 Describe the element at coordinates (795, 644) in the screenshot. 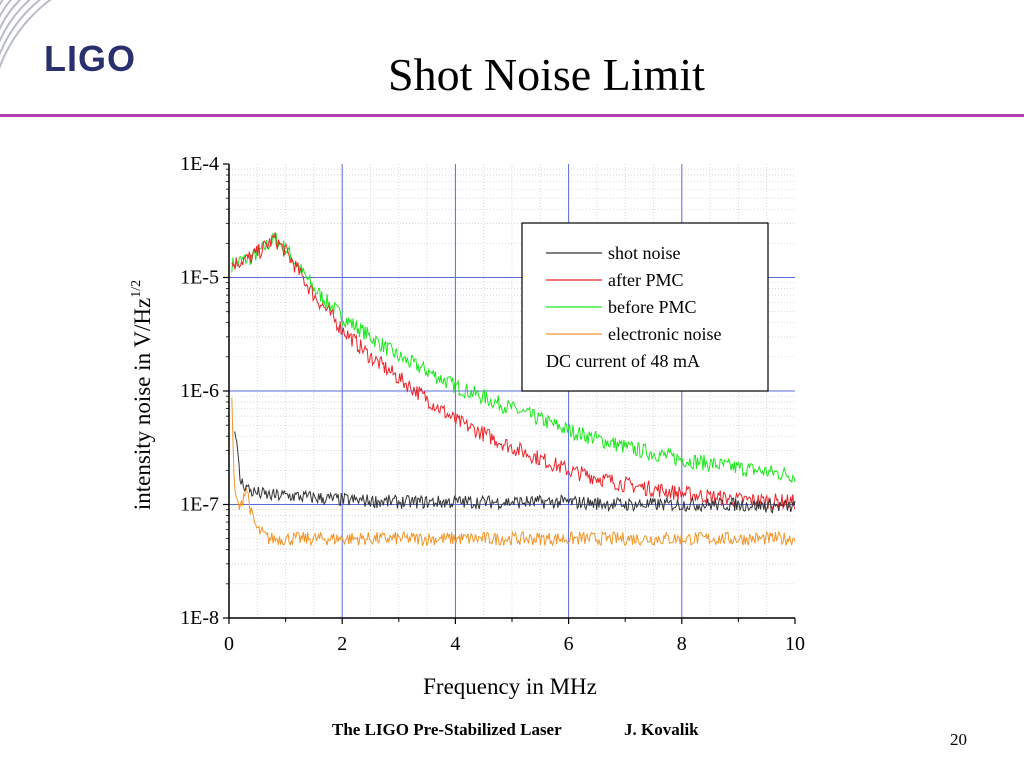

I see `x-tick-label: 10` at that location.